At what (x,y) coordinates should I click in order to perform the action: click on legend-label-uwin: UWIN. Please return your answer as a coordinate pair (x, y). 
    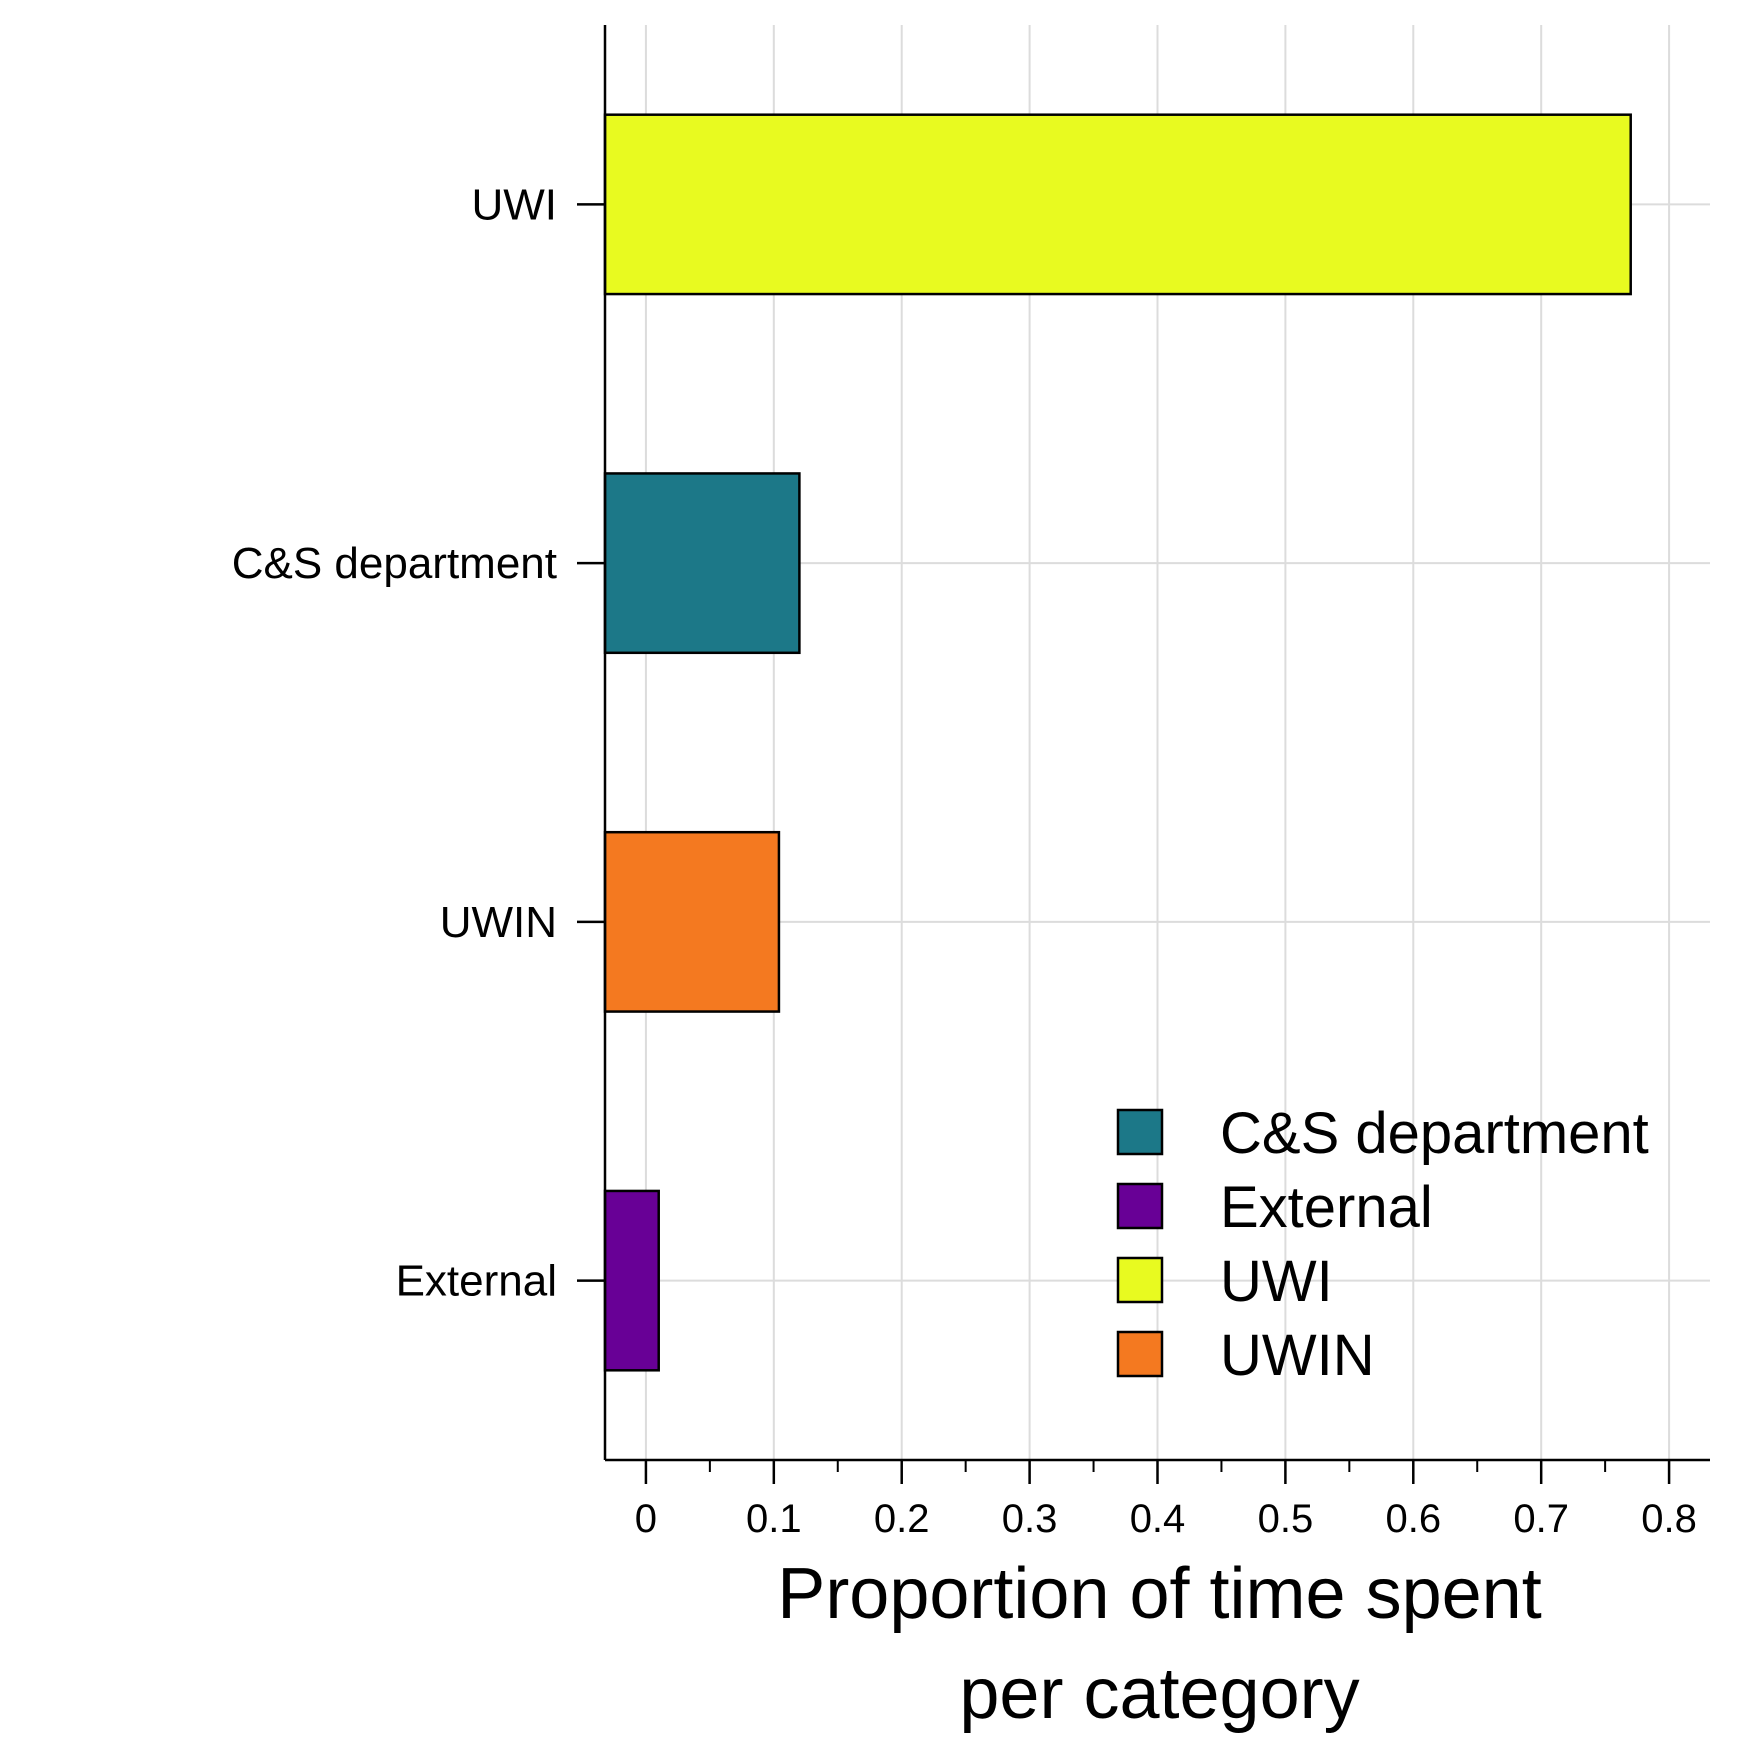
    Looking at the image, I should click on (1297, 1355).